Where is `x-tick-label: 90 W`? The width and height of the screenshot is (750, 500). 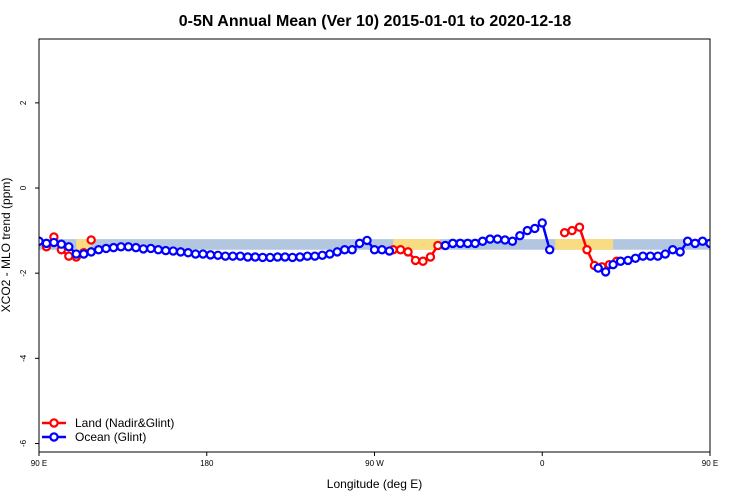 x-tick-label: 90 W is located at coordinates (374, 463).